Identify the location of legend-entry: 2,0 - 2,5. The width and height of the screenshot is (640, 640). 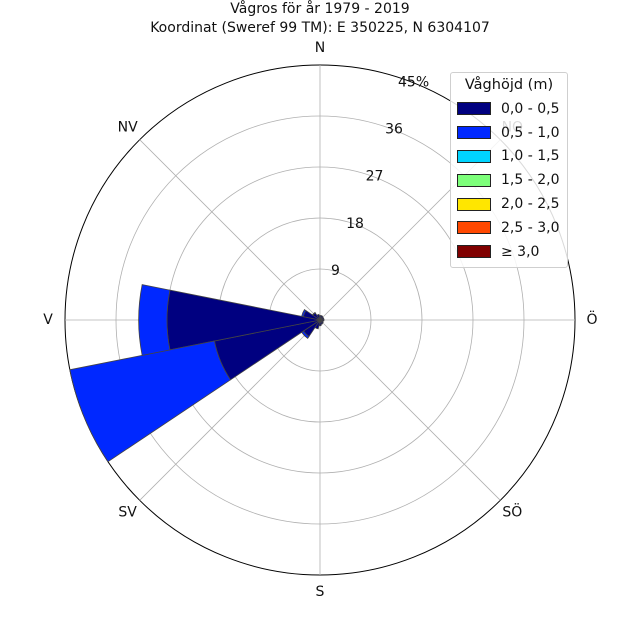
(509, 204).